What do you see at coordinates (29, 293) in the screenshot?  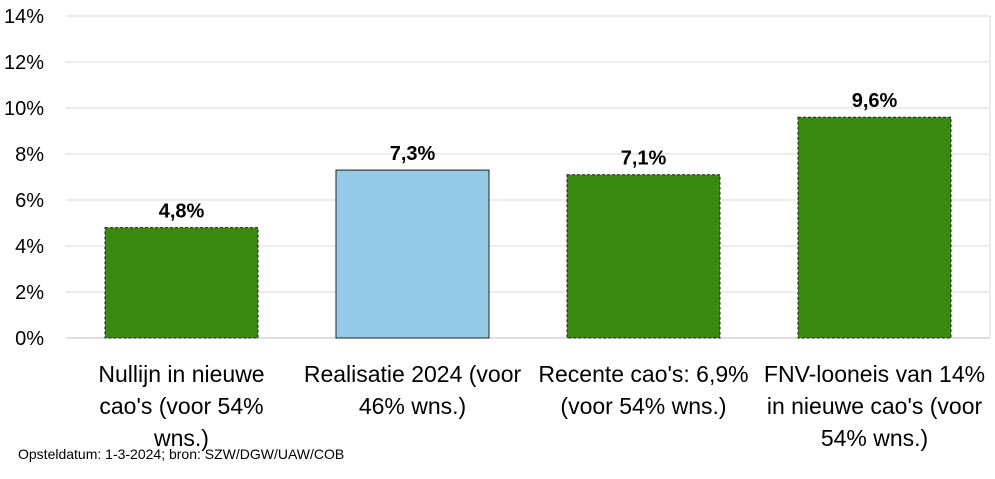 I see `y-tick-label: 2%` at bounding box center [29, 293].